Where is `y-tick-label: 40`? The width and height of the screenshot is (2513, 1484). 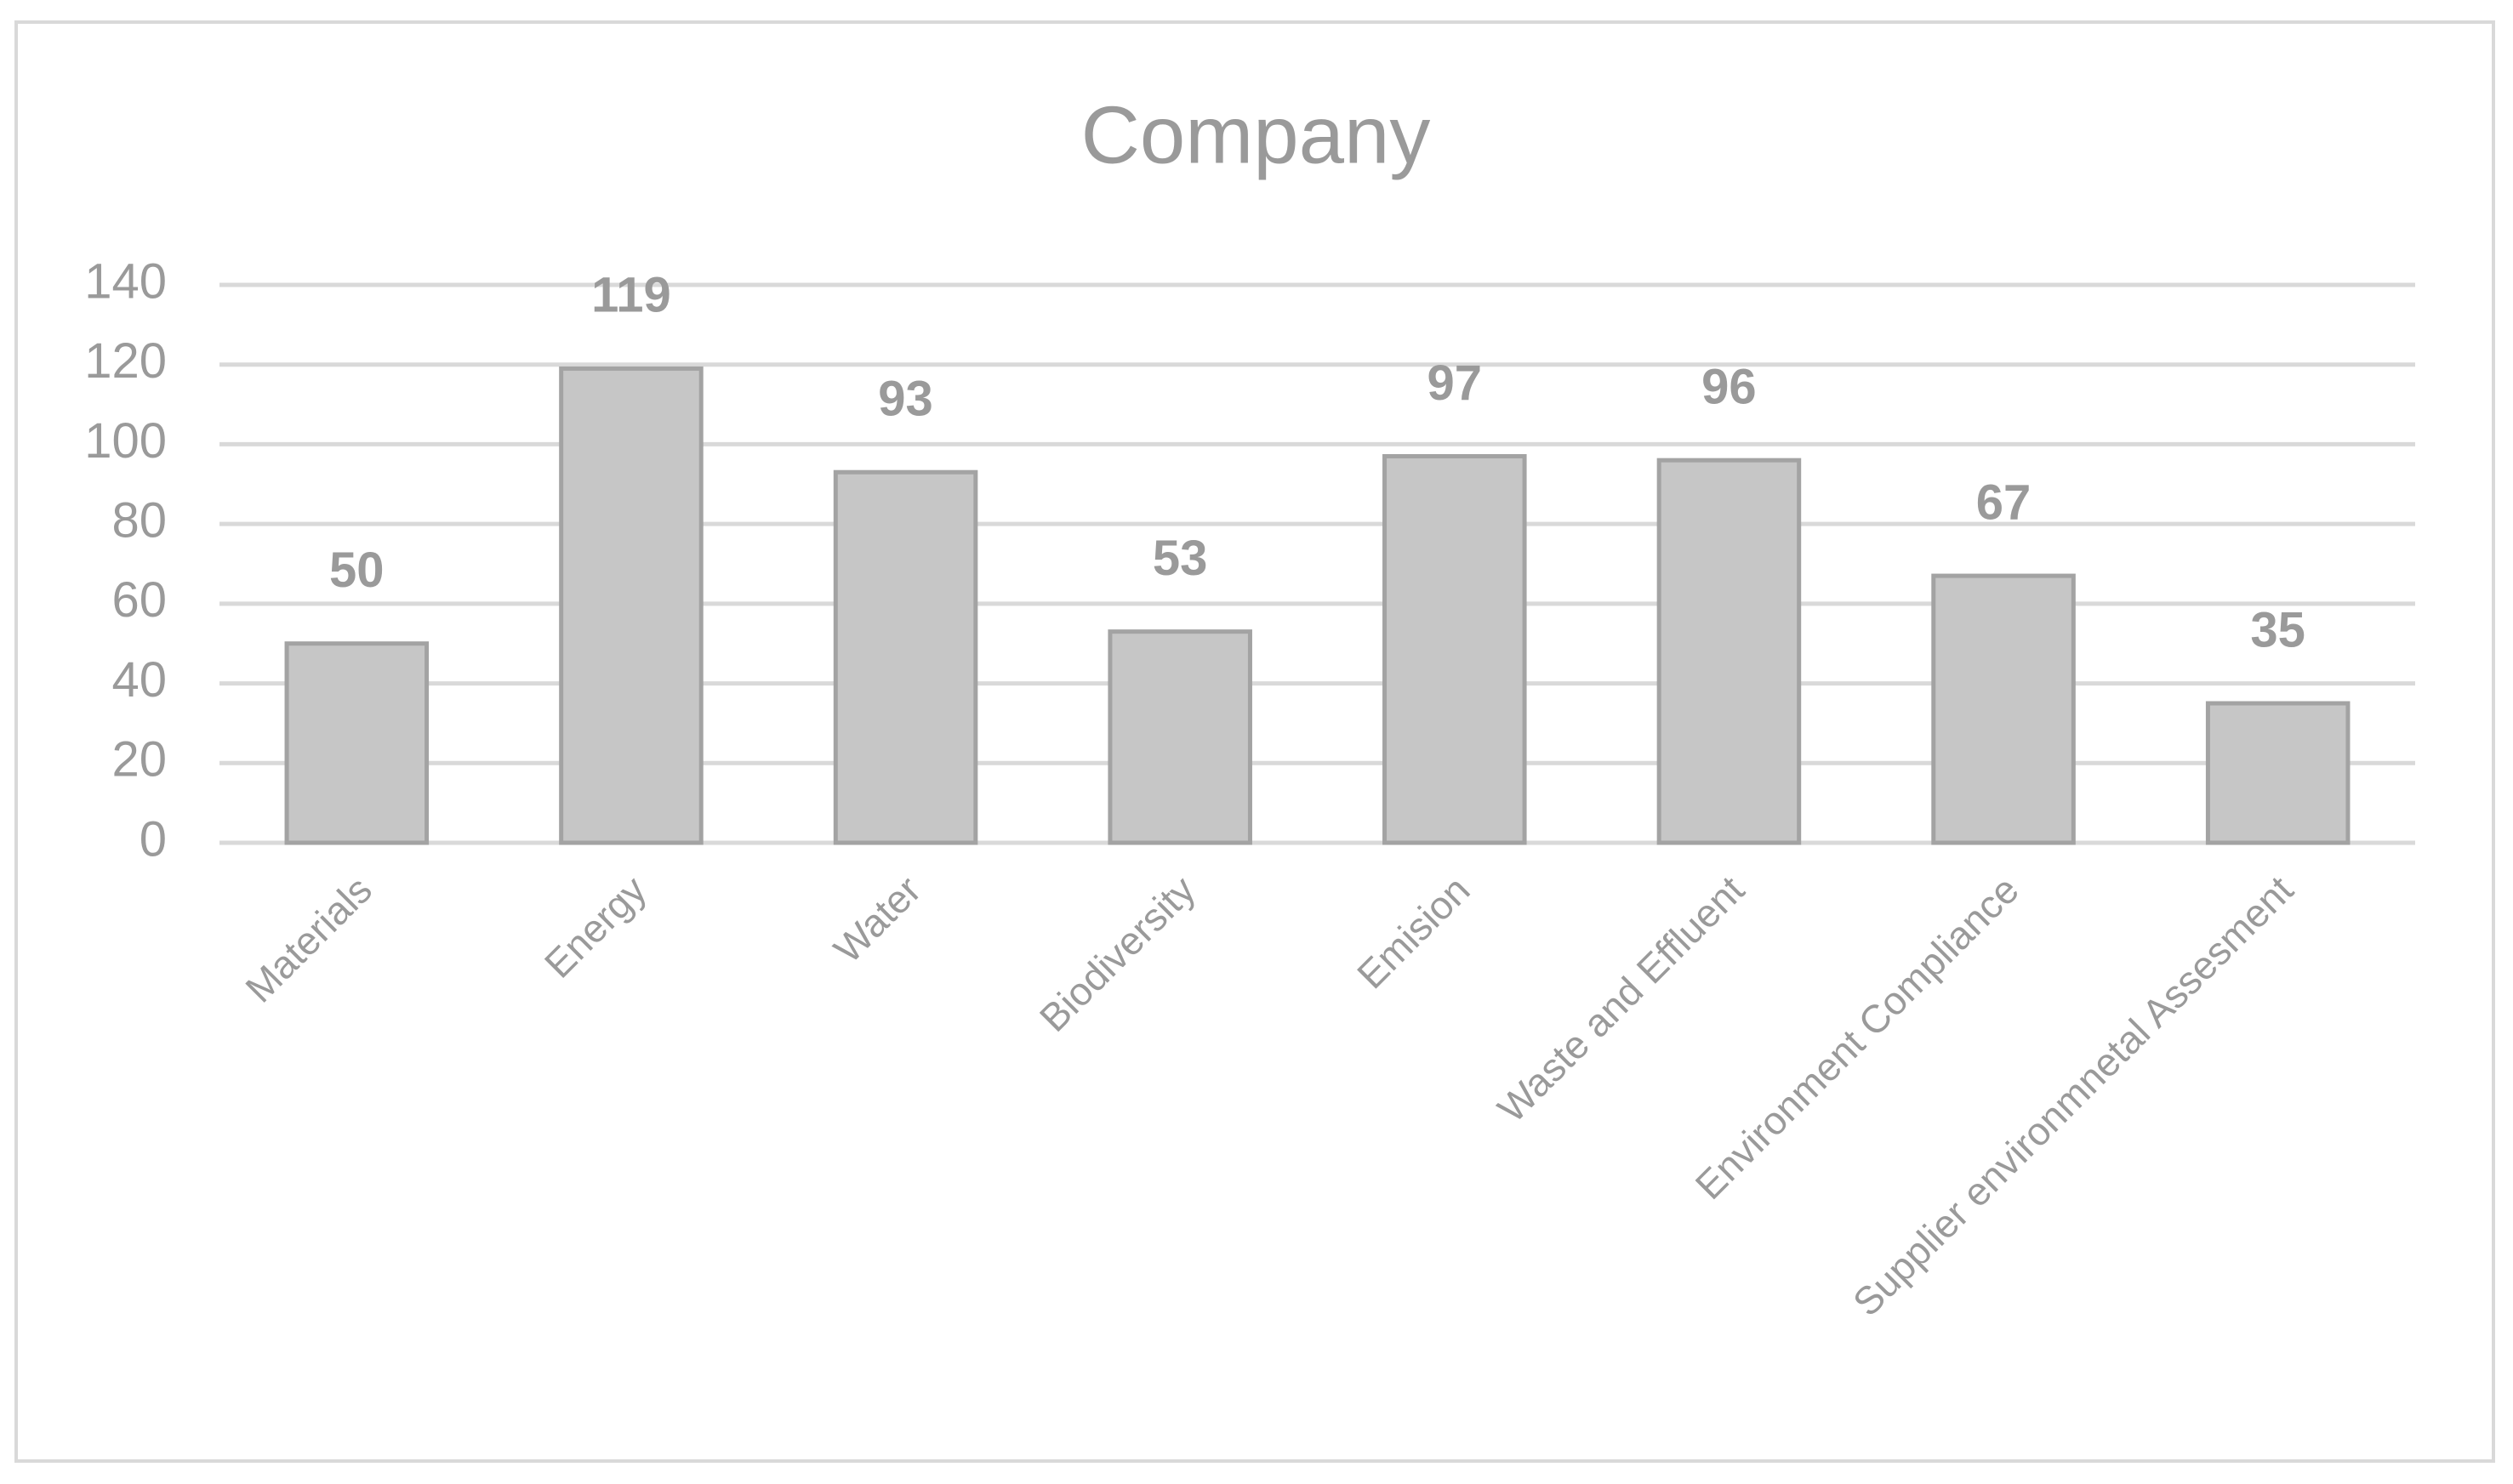
y-tick-label: 40 is located at coordinates (139, 680).